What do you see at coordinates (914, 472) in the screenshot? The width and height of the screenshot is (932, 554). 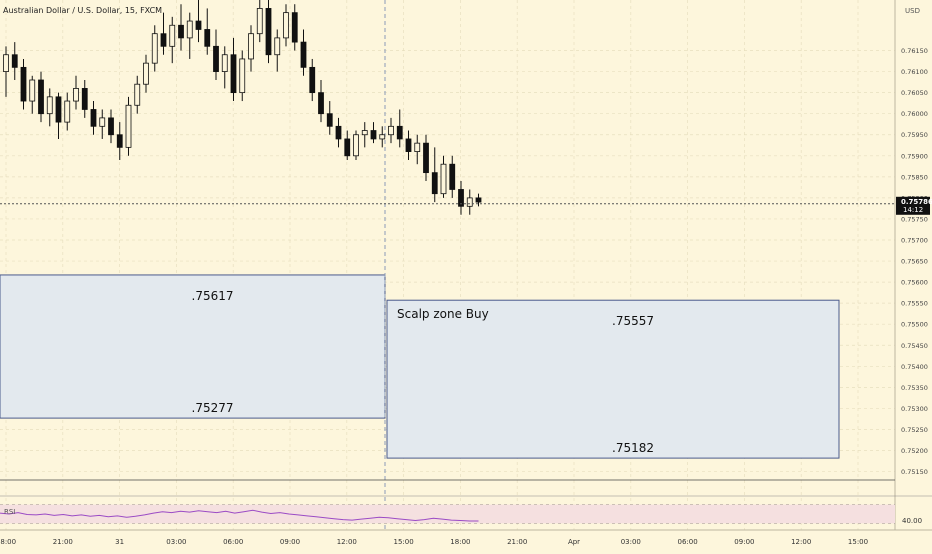 I see `price-tick-label: 0.75150` at bounding box center [914, 472].